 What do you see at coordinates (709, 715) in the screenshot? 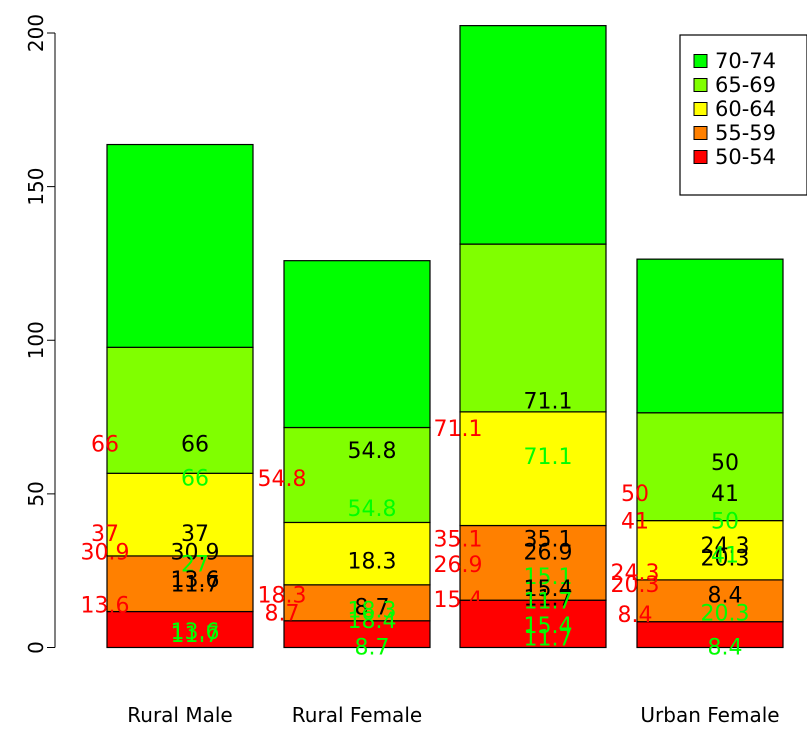
I see `x-tick-label: Urban Female` at bounding box center [709, 715].